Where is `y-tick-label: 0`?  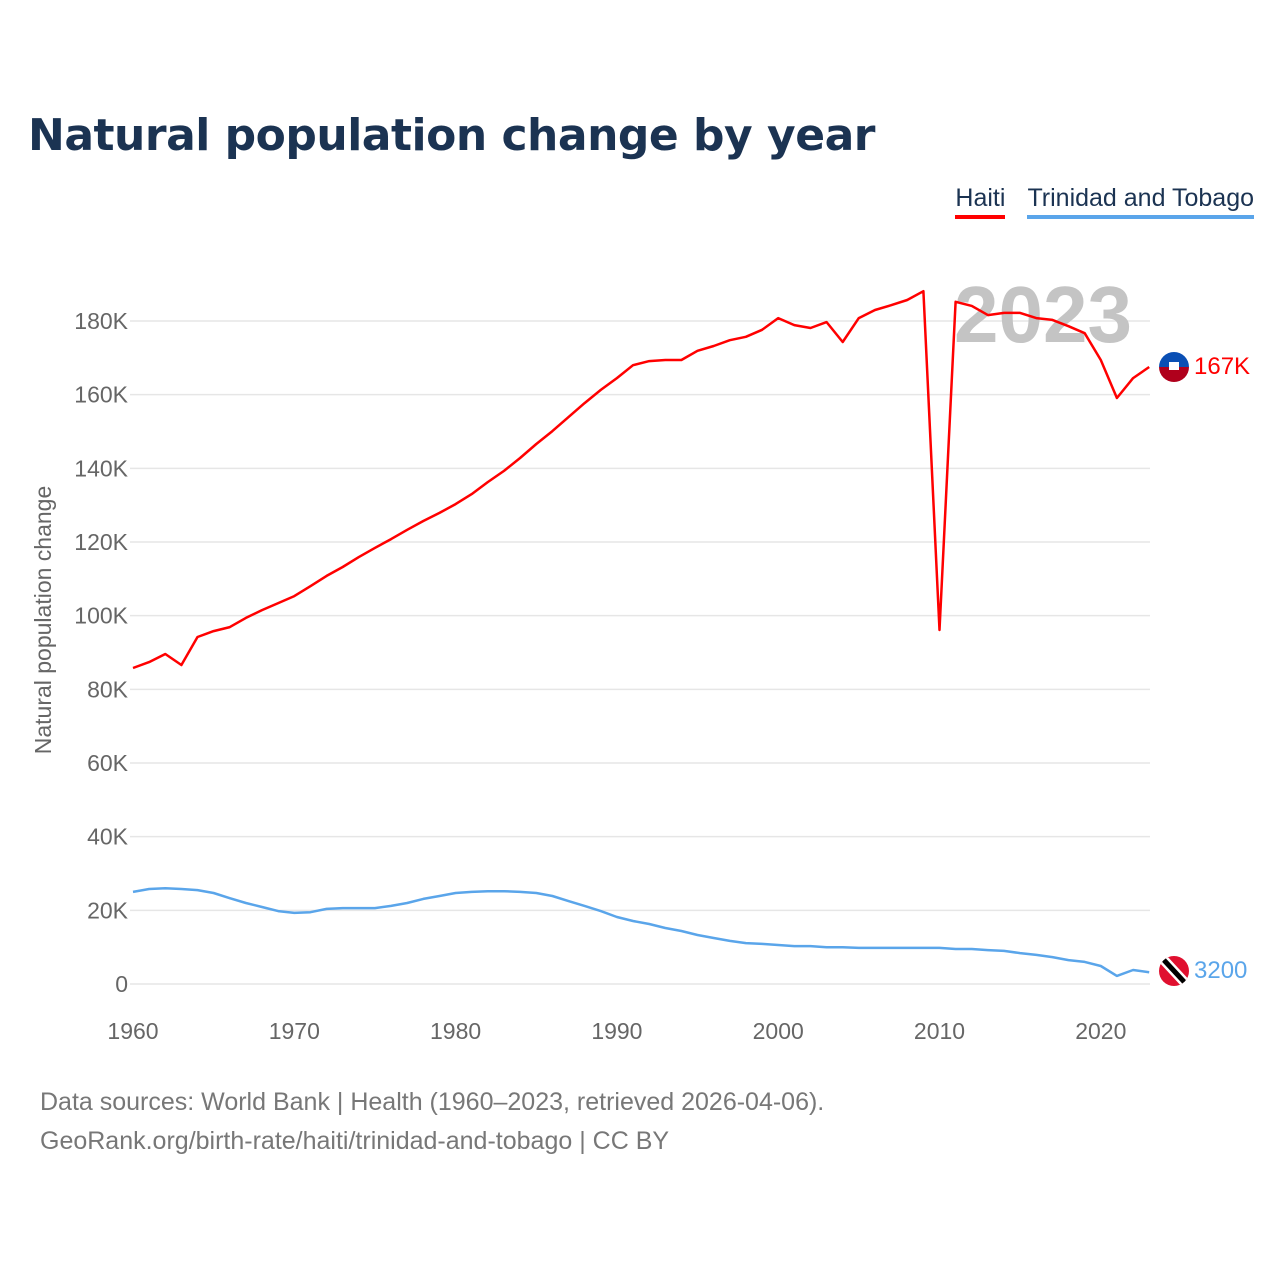 y-tick-label: 0 is located at coordinates (121, 984).